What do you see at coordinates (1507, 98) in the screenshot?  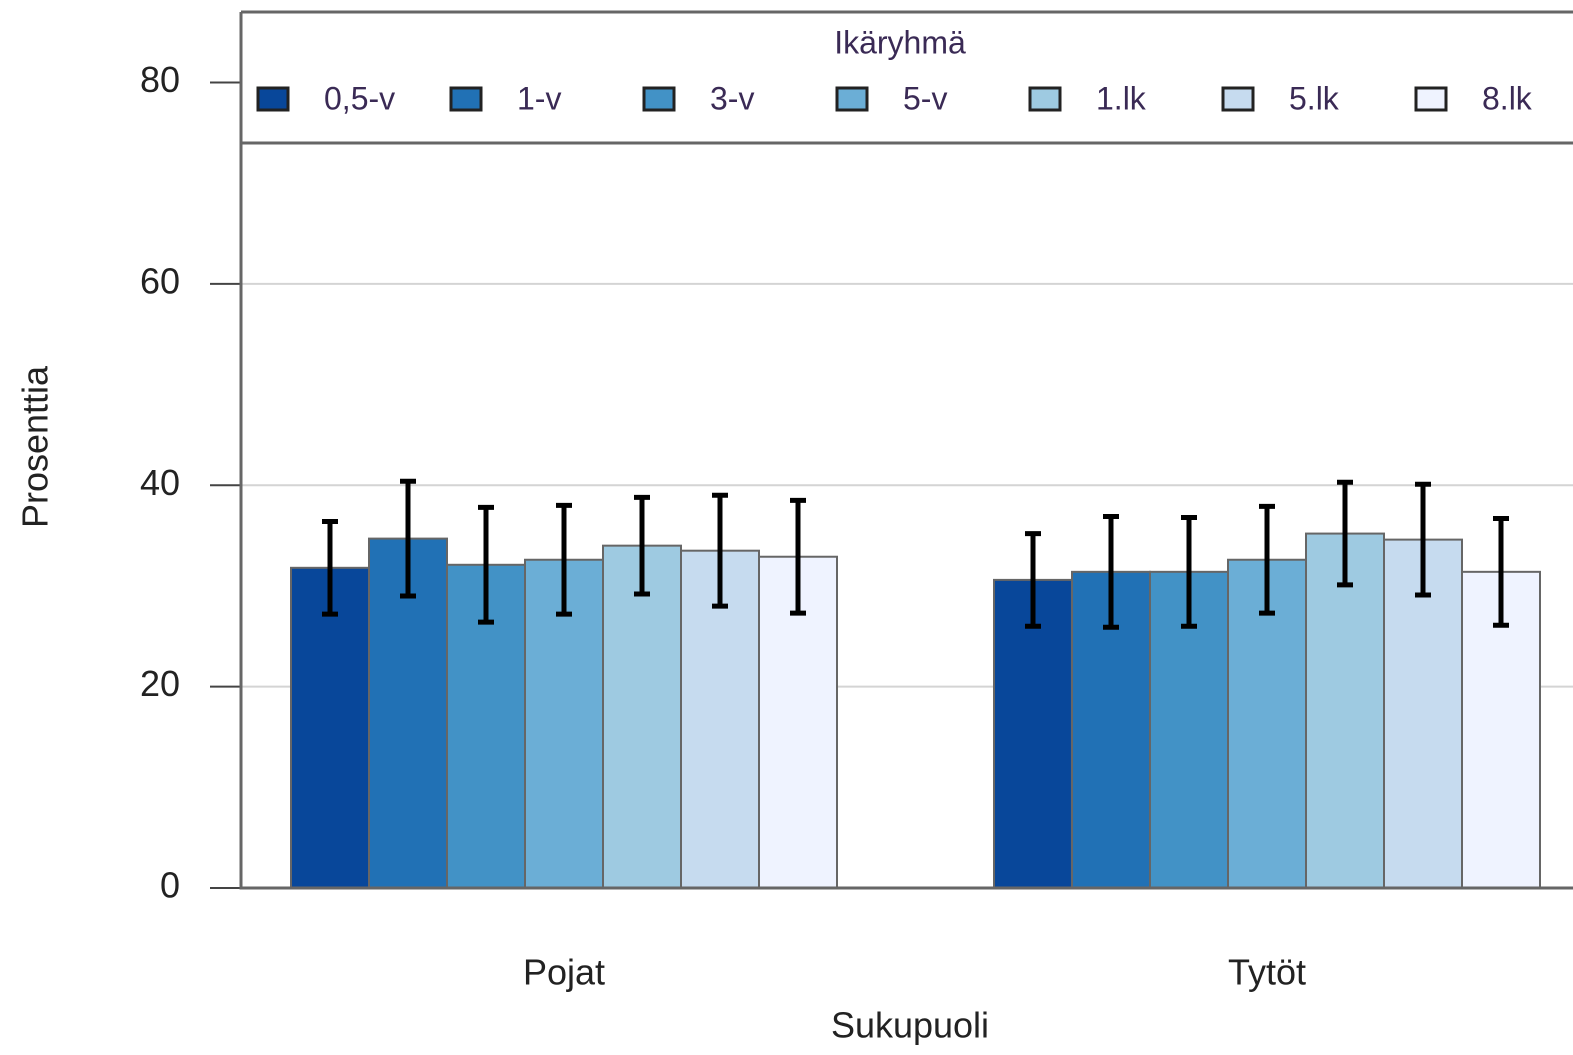 I see `legend-label: 8.lk` at bounding box center [1507, 98].